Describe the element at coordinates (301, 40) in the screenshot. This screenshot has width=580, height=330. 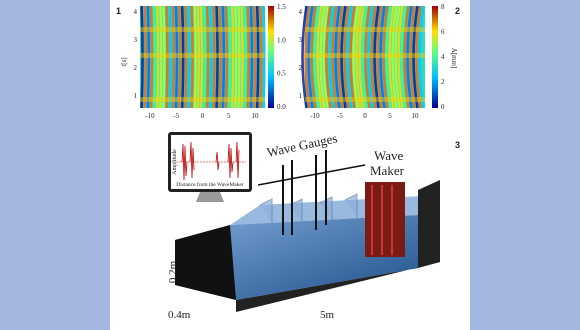
I see `y-tick-label: 3` at that location.